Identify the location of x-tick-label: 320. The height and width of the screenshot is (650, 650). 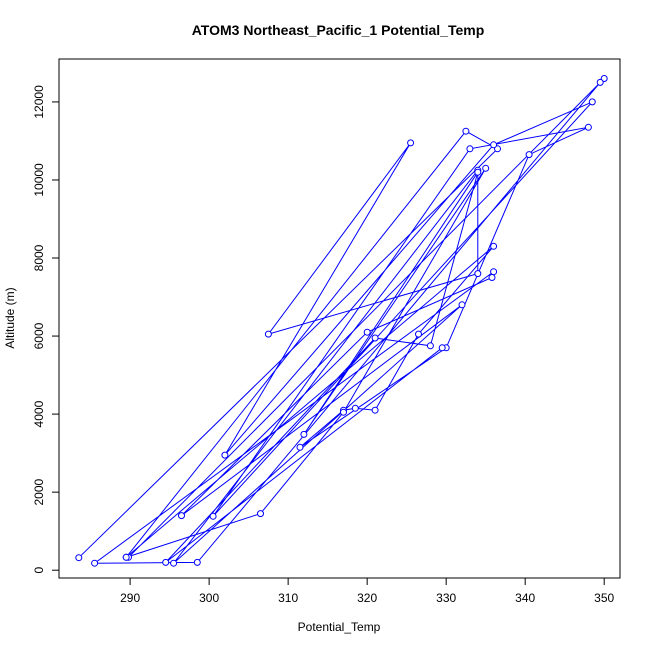
(367, 598).